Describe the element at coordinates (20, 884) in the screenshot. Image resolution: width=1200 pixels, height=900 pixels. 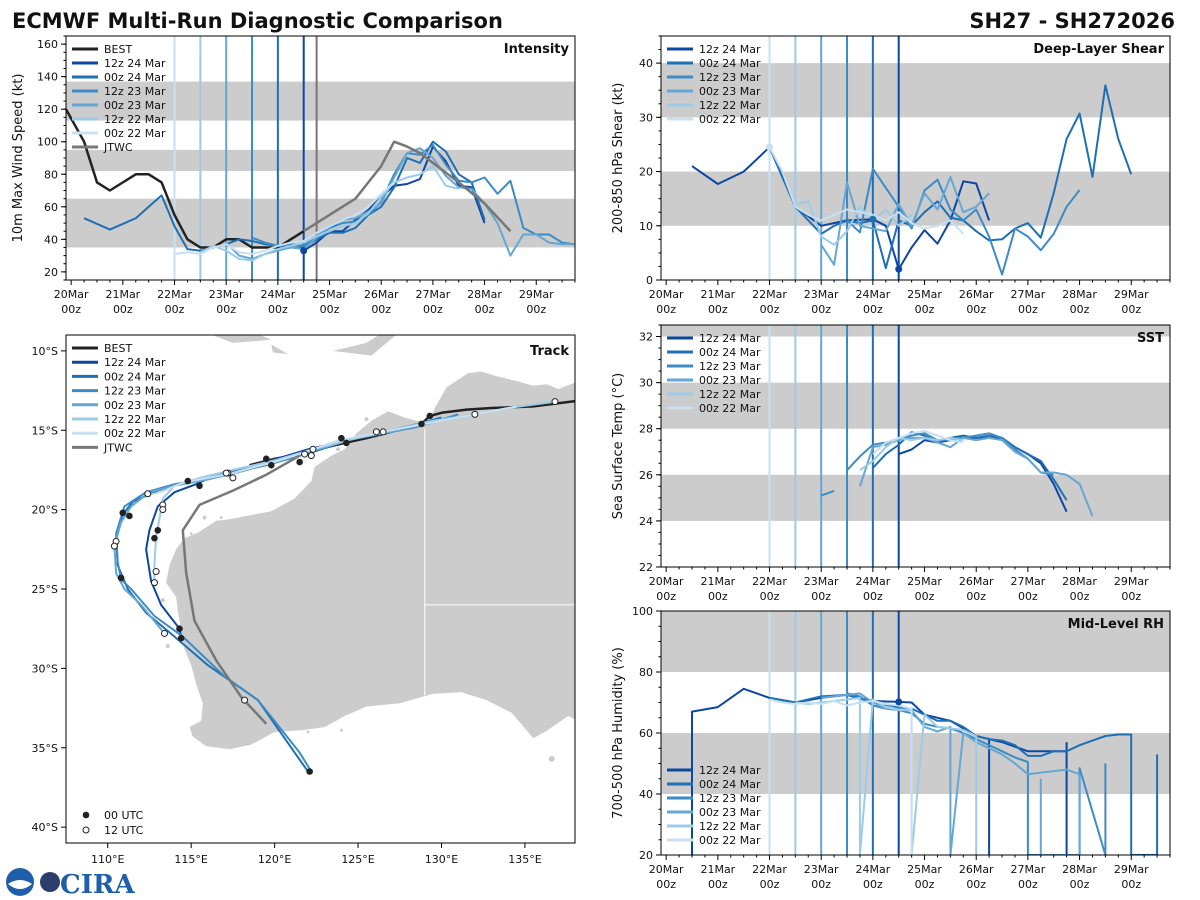
I see `noaa-wave-icon` at that location.